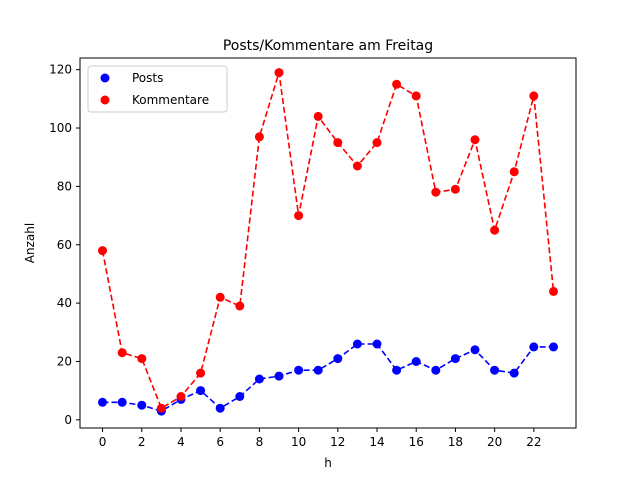 This screenshot has height=484, width=640. Describe the element at coordinates (142, 442) in the screenshot. I see `x-tick-label: 2` at that location.